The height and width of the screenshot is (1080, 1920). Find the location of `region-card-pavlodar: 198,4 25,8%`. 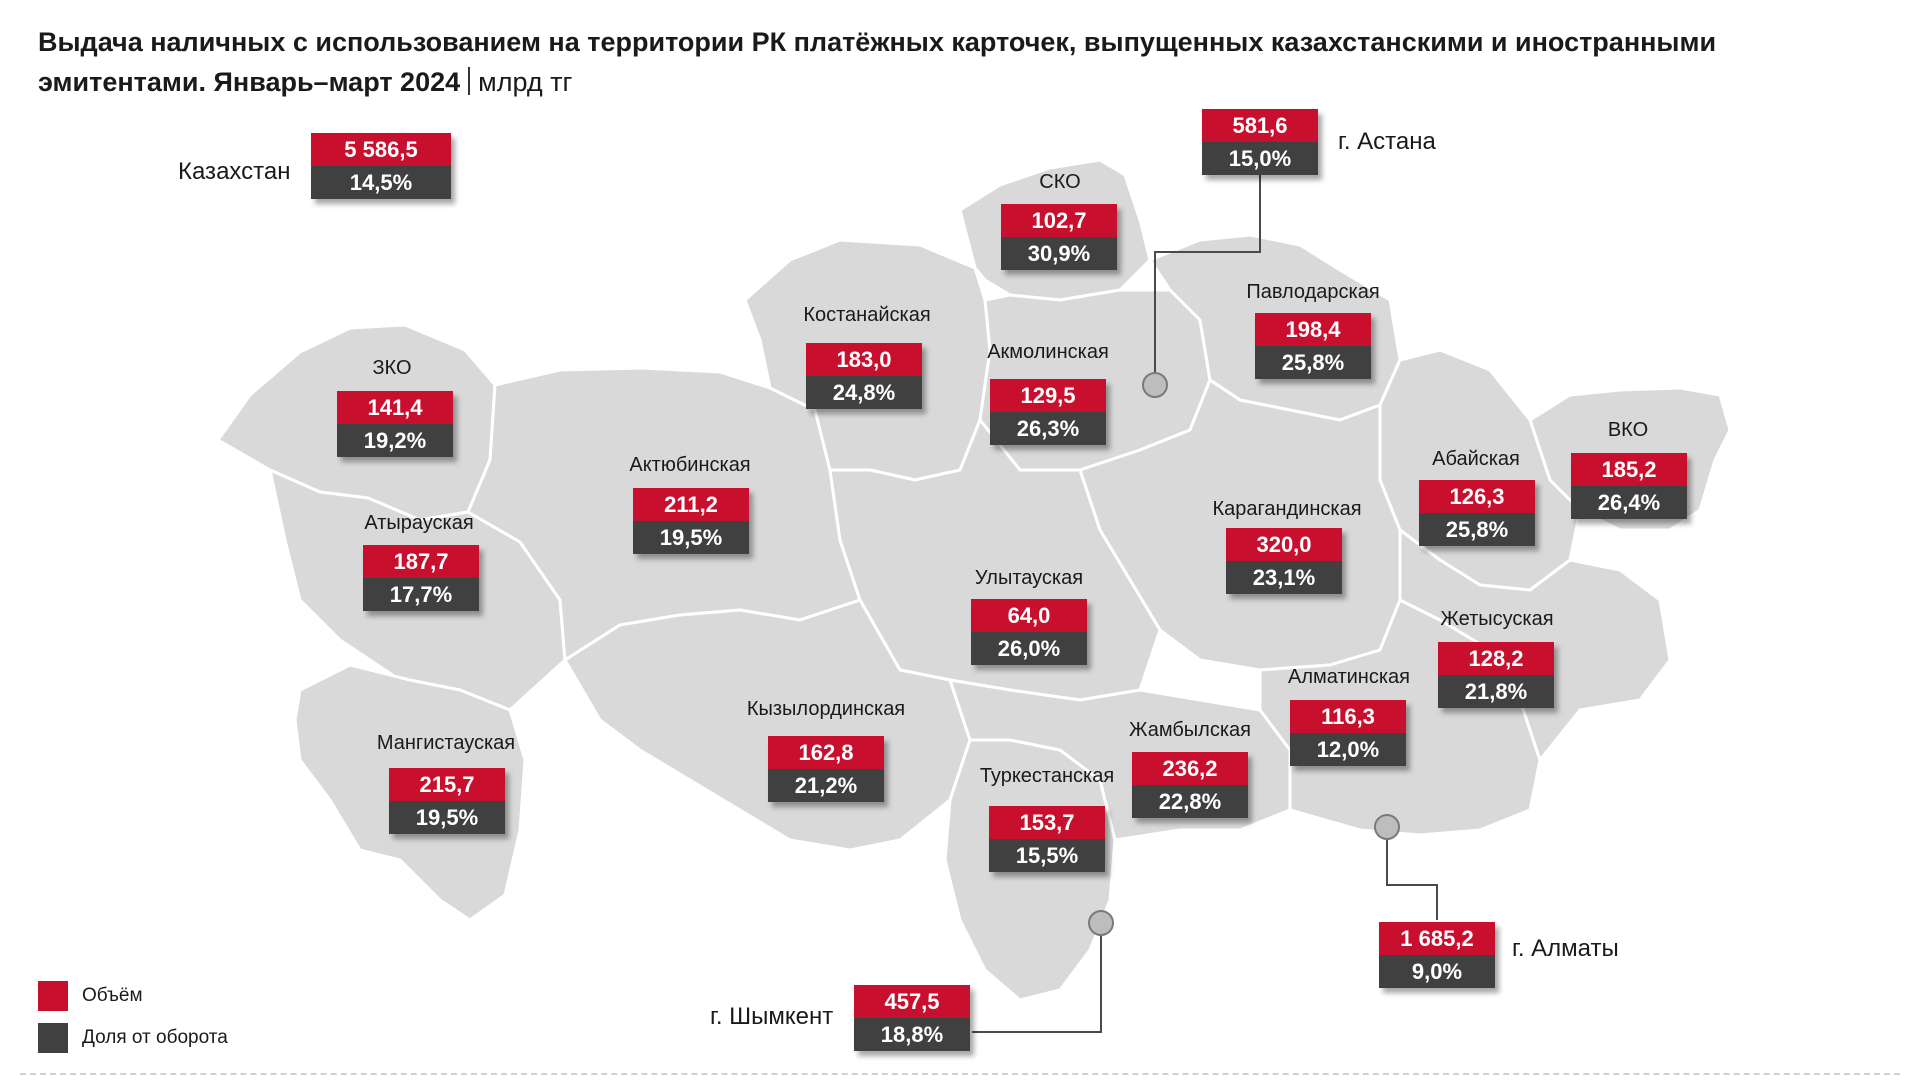

region-card-pavlodar: 198,4 25,8% is located at coordinates (1313, 346).